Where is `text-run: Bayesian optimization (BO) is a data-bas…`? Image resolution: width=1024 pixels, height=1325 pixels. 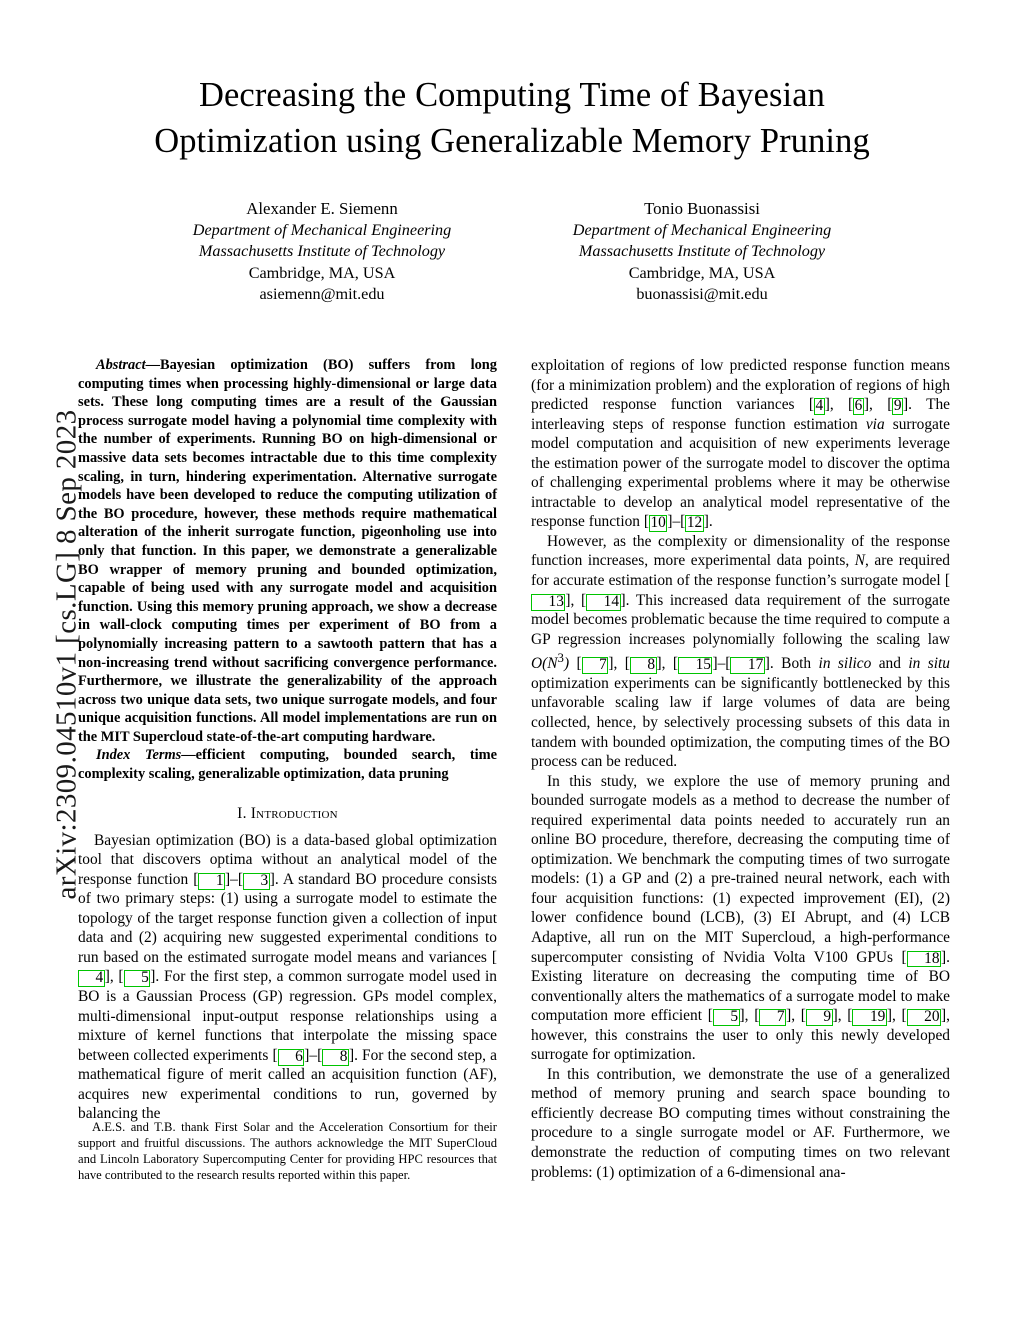 text-run: Bayesian optimization (BO) is a data-bas… is located at coordinates (287, 859).